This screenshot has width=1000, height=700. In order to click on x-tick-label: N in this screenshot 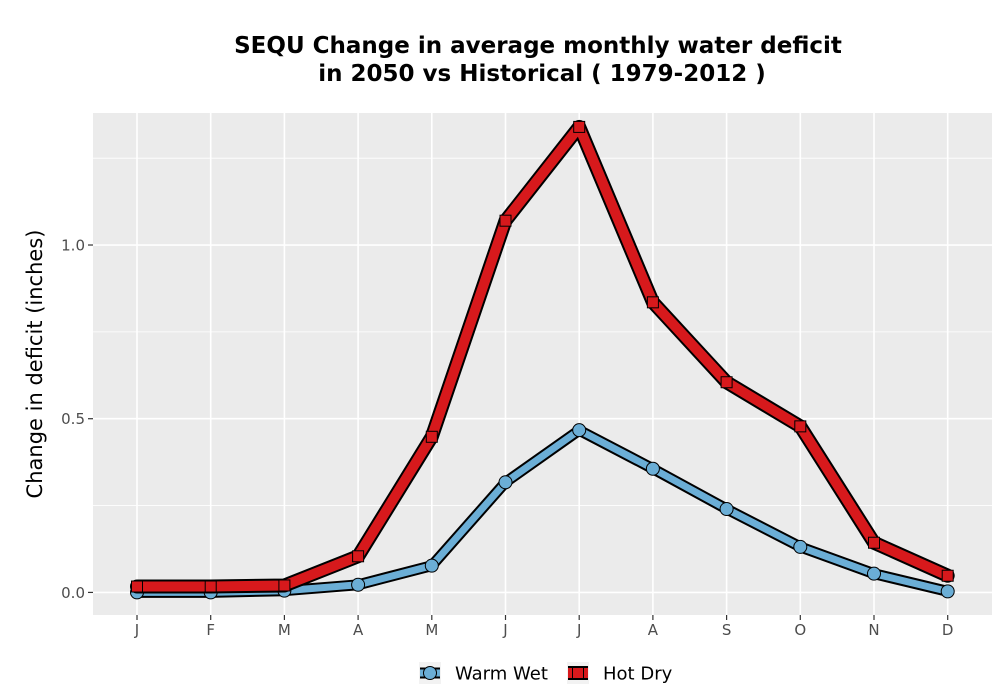, I will do `click(873, 630)`.